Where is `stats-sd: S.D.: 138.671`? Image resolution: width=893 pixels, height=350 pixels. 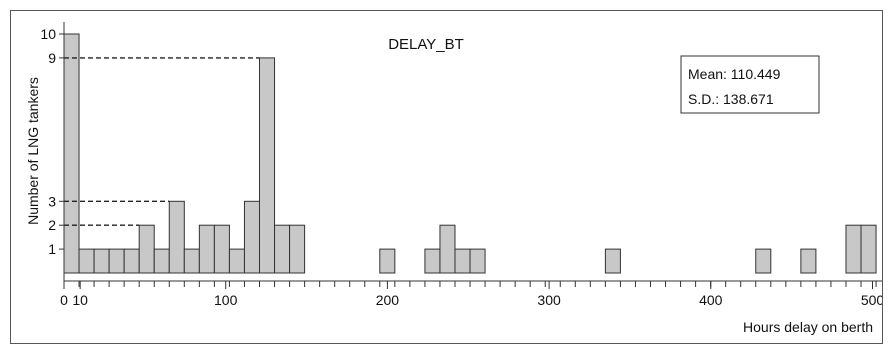 stats-sd: S.D.: 138.671 is located at coordinates (731, 99).